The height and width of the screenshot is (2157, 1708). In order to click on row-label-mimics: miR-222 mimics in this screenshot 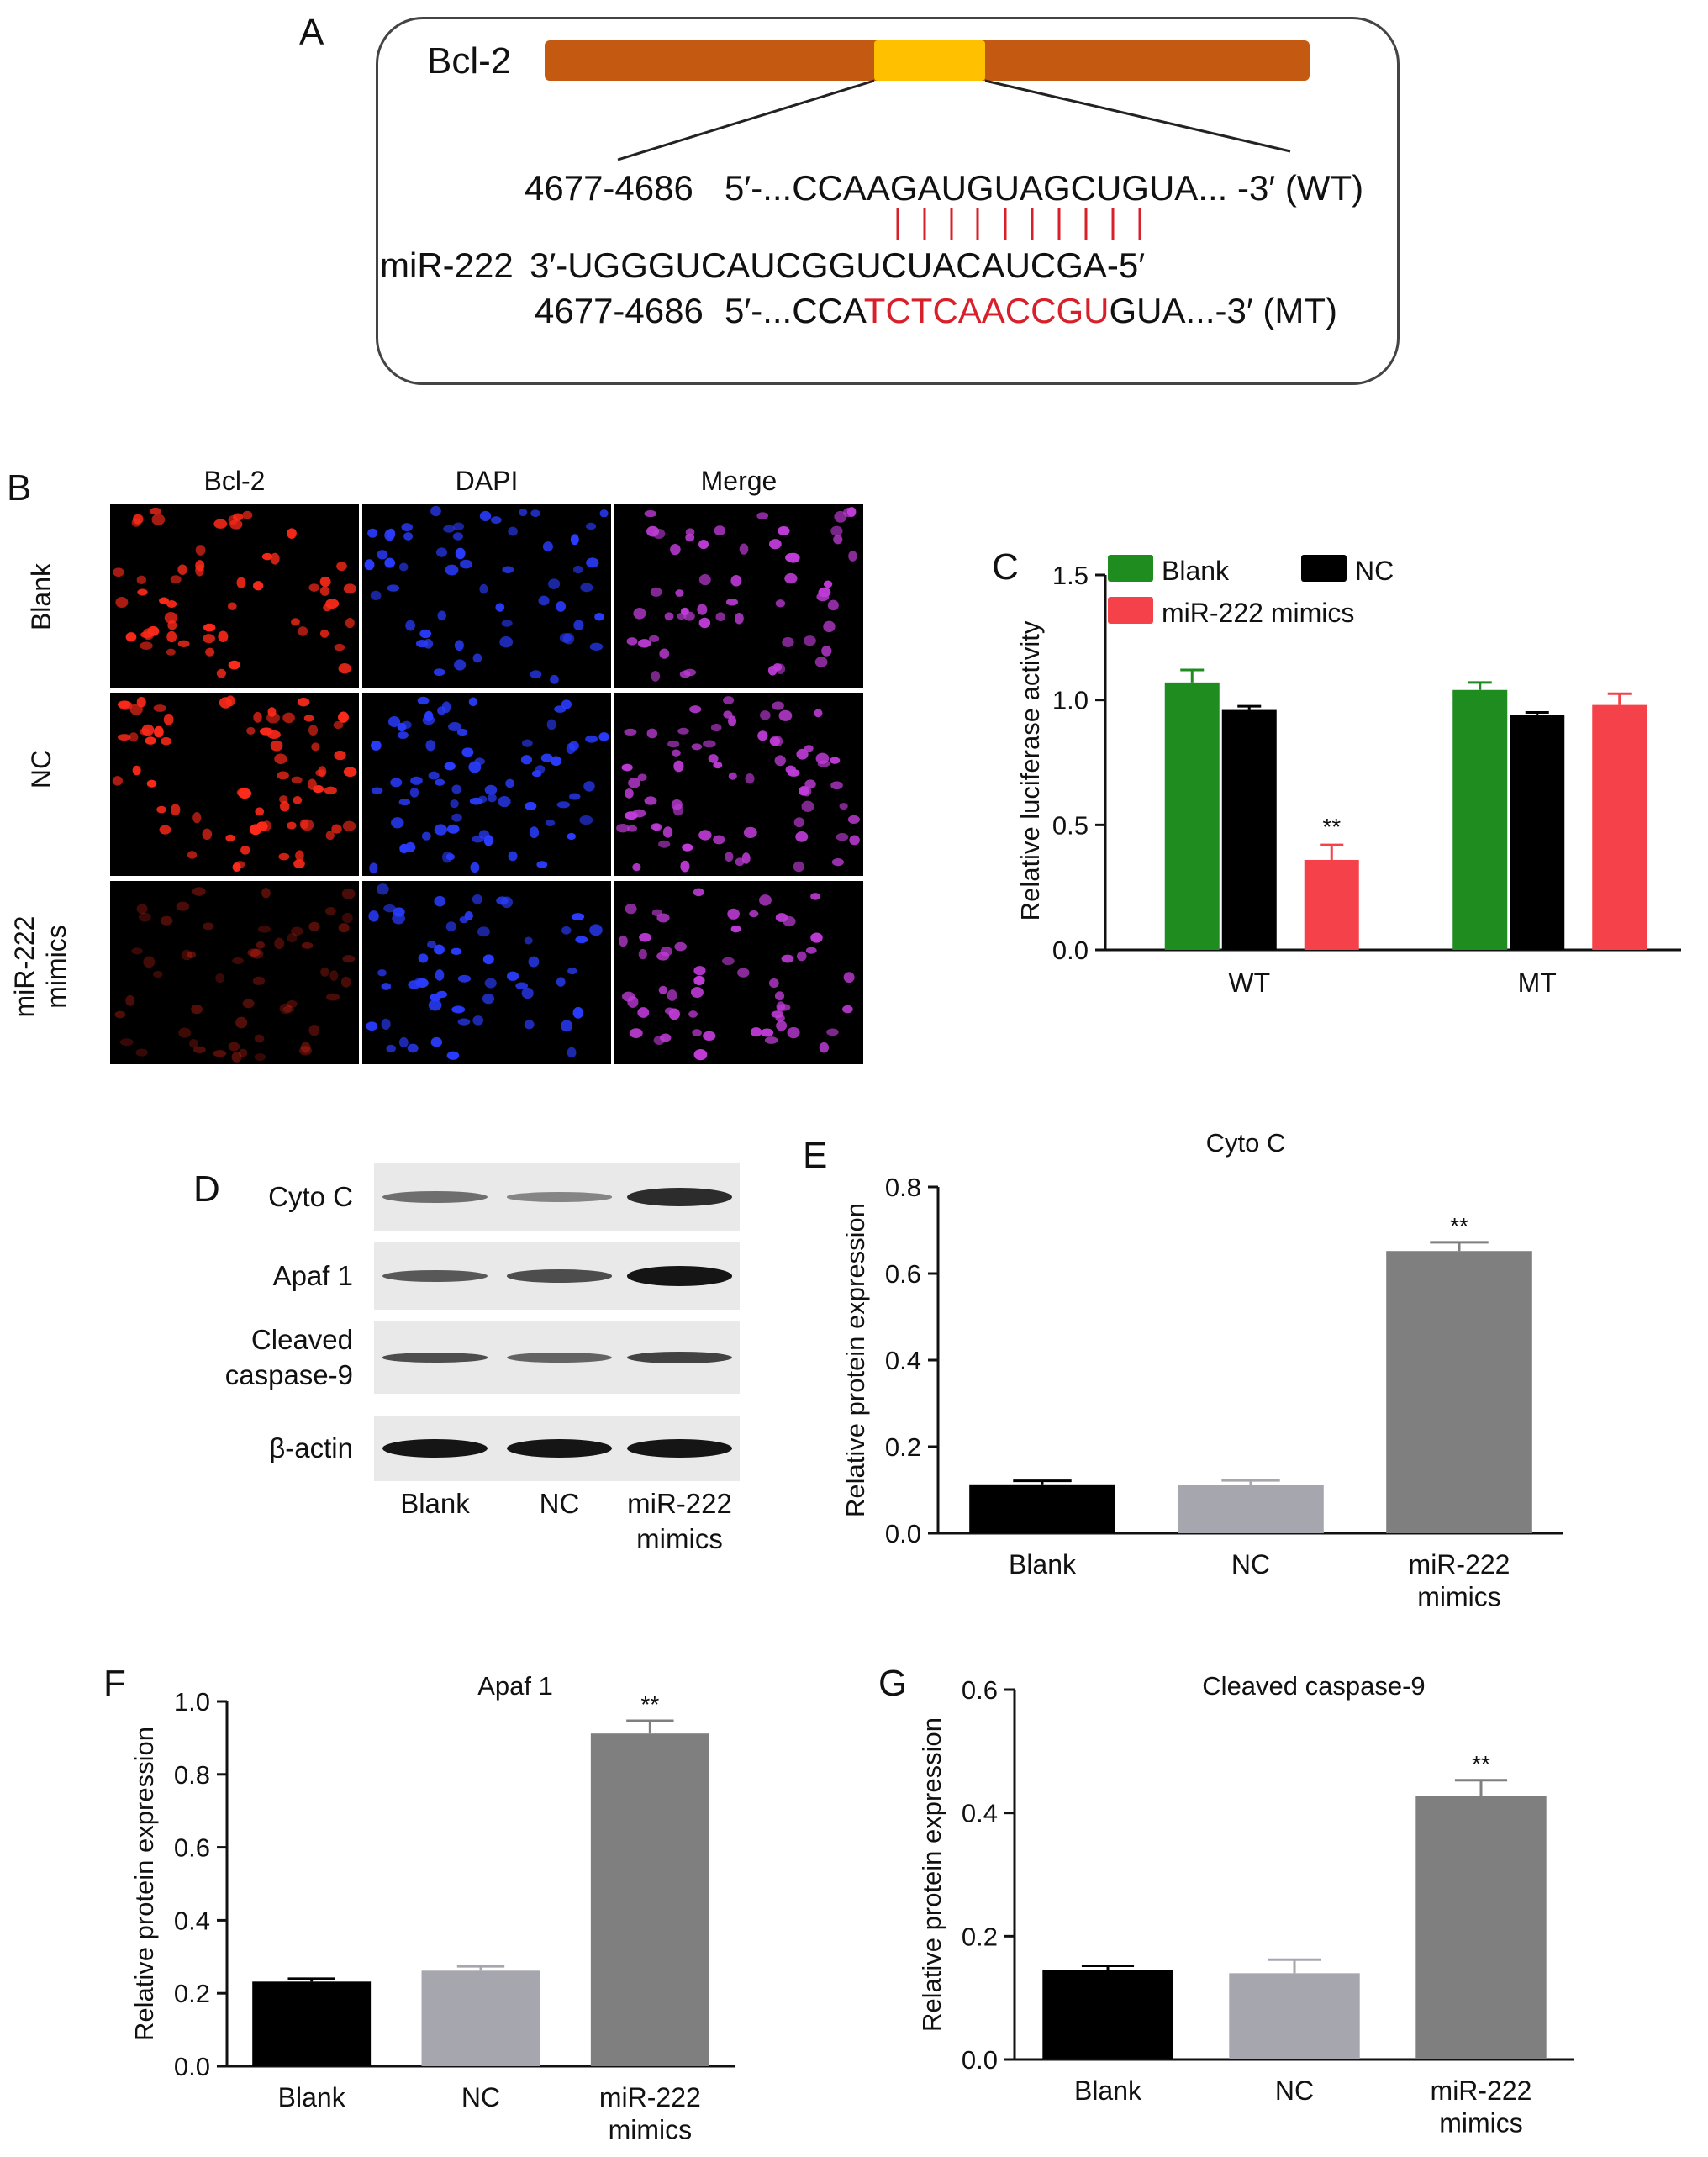, I will do `click(40, 966)`.